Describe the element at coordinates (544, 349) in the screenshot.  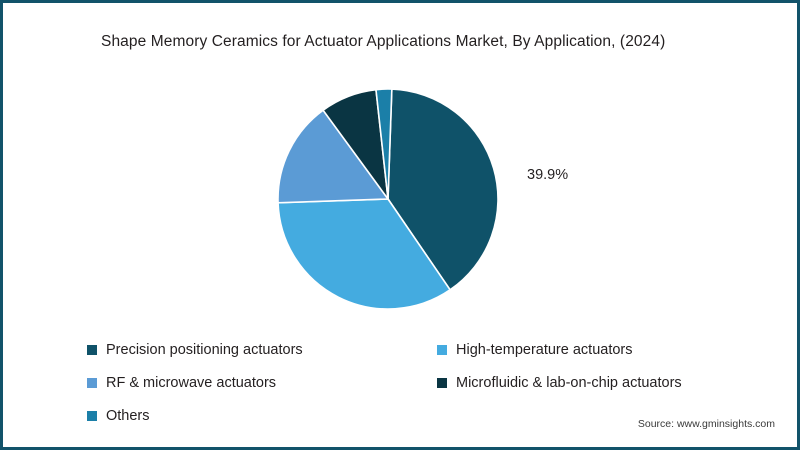
I see `legend-item-label: High-temperature actuators` at that location.